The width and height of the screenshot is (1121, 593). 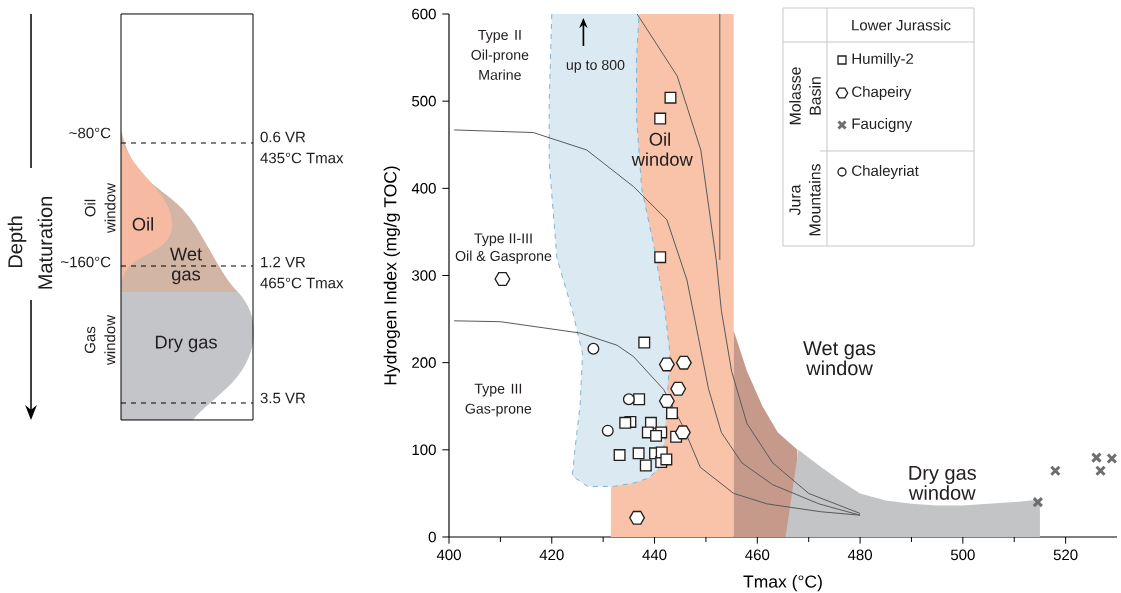 What do you see at coordinates (595, 66) in the screenshot?
I see `annotation: up to 800` at bounding box center [595, 66].